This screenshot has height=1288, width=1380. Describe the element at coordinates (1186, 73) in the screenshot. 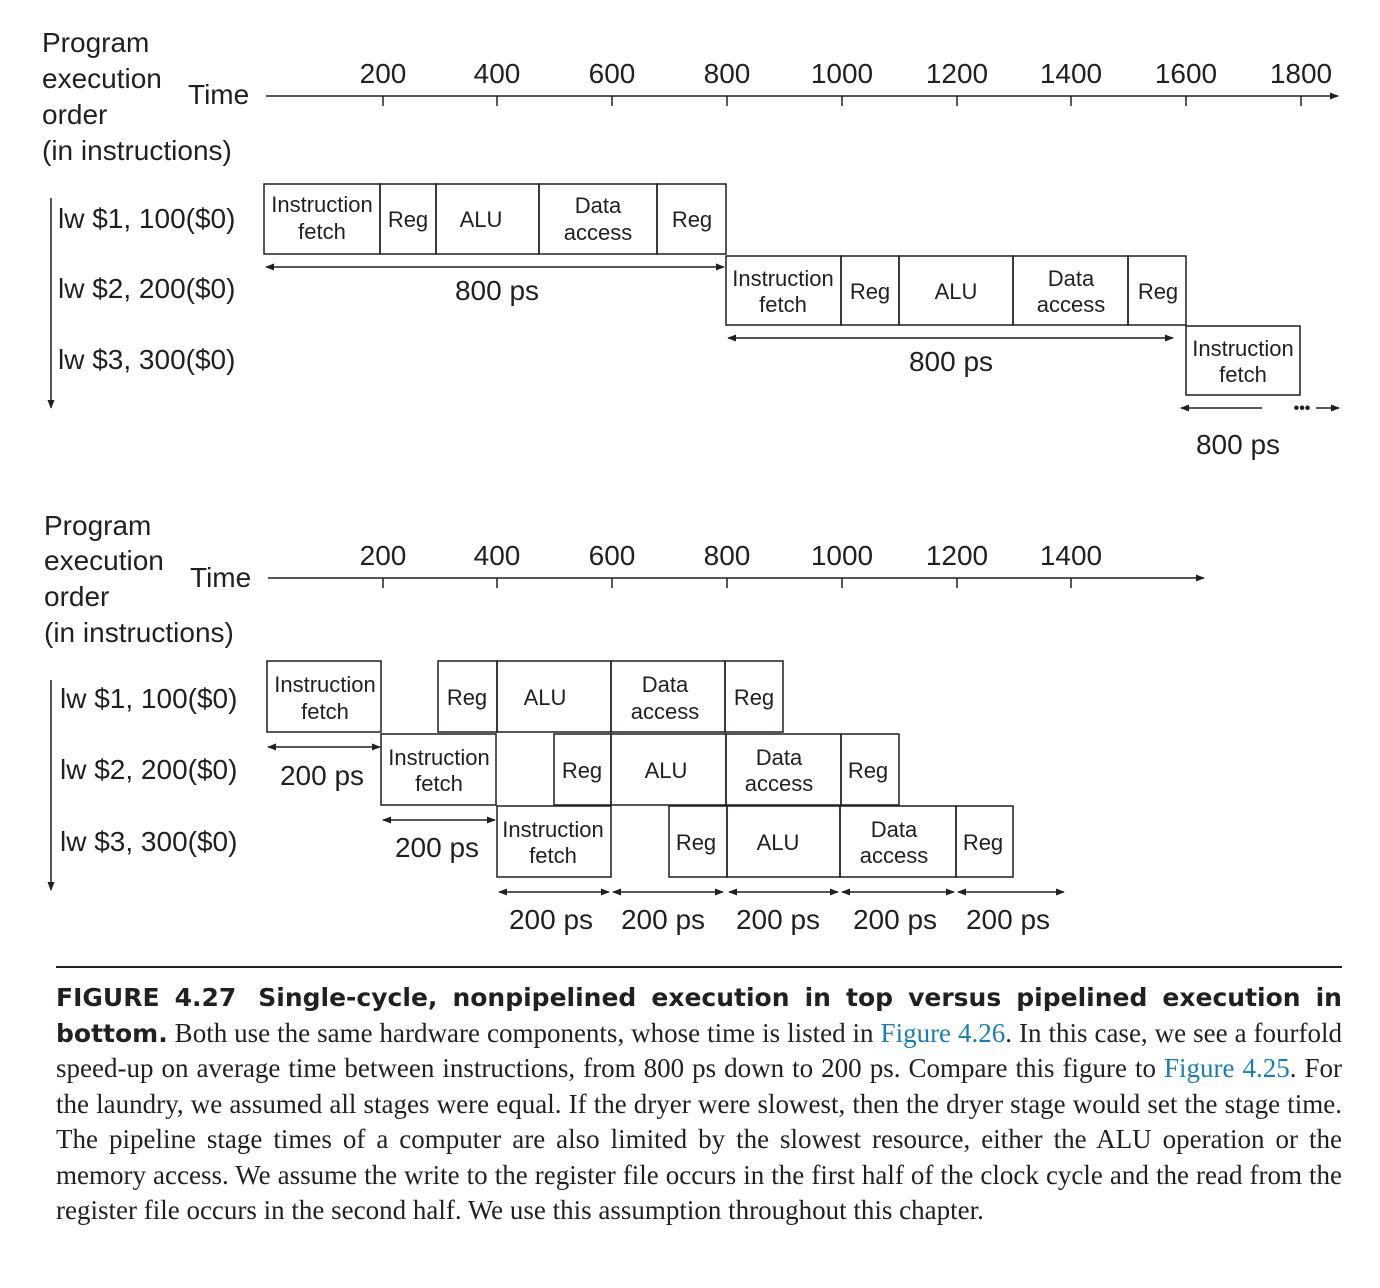

I see `tick-label: 1600` at that location.